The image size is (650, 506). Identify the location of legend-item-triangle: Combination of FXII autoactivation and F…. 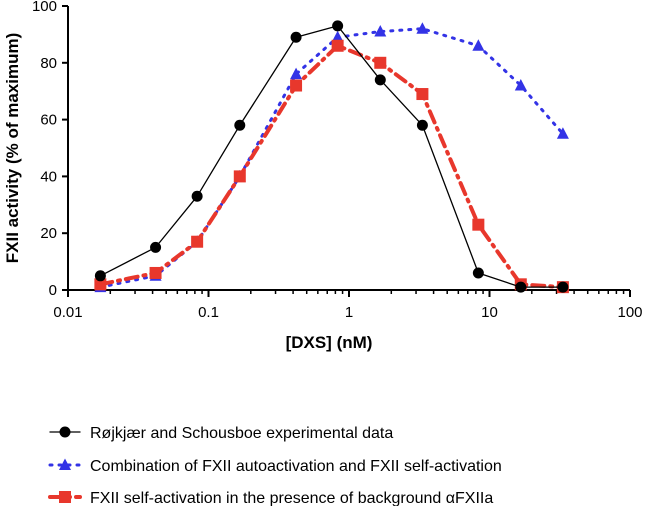
(275, 466).